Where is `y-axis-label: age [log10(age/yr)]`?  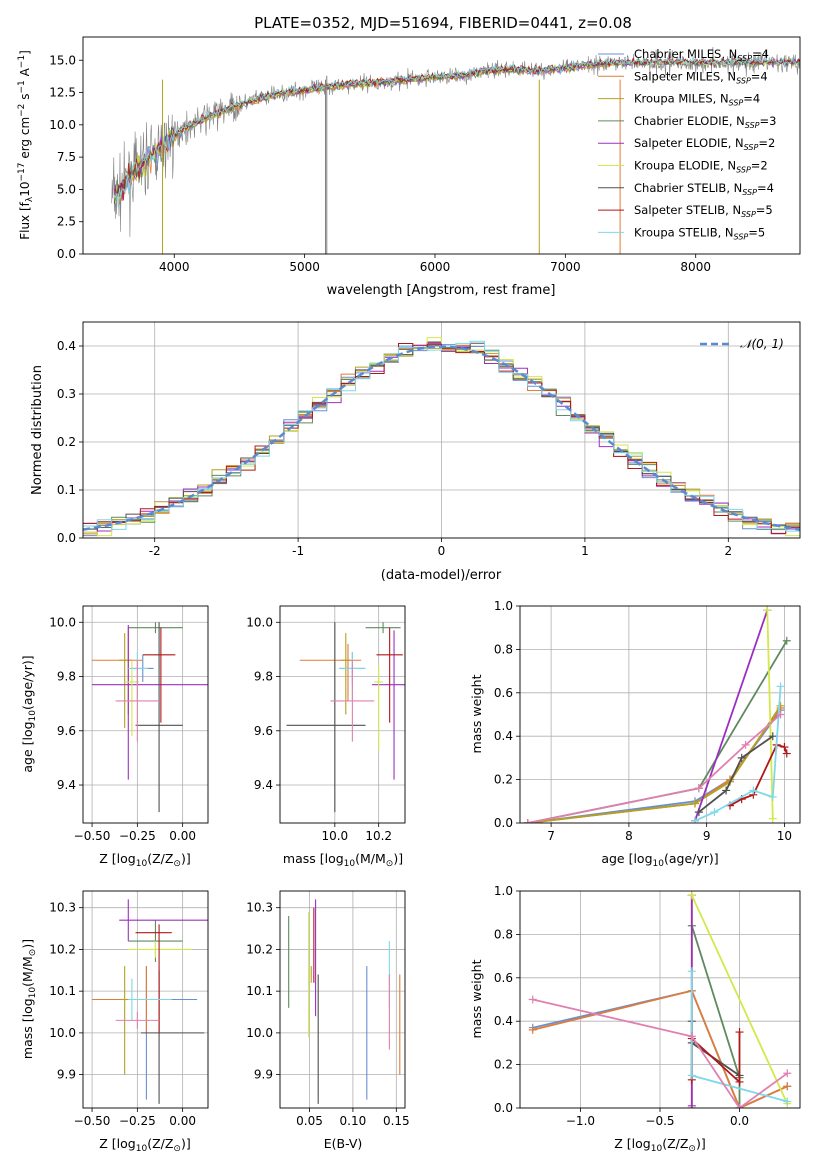
y-axis-label: age [log10(age/yr)] is located at coordinates (29, 713).